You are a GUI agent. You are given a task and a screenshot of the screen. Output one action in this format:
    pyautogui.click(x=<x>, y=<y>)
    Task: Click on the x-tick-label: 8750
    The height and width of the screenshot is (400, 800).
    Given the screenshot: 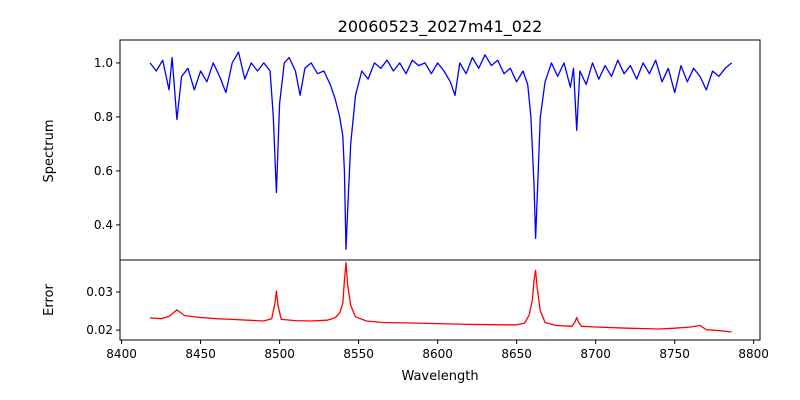 What is the action you would take?
    pyautogui.click(x=674, y=354)
    